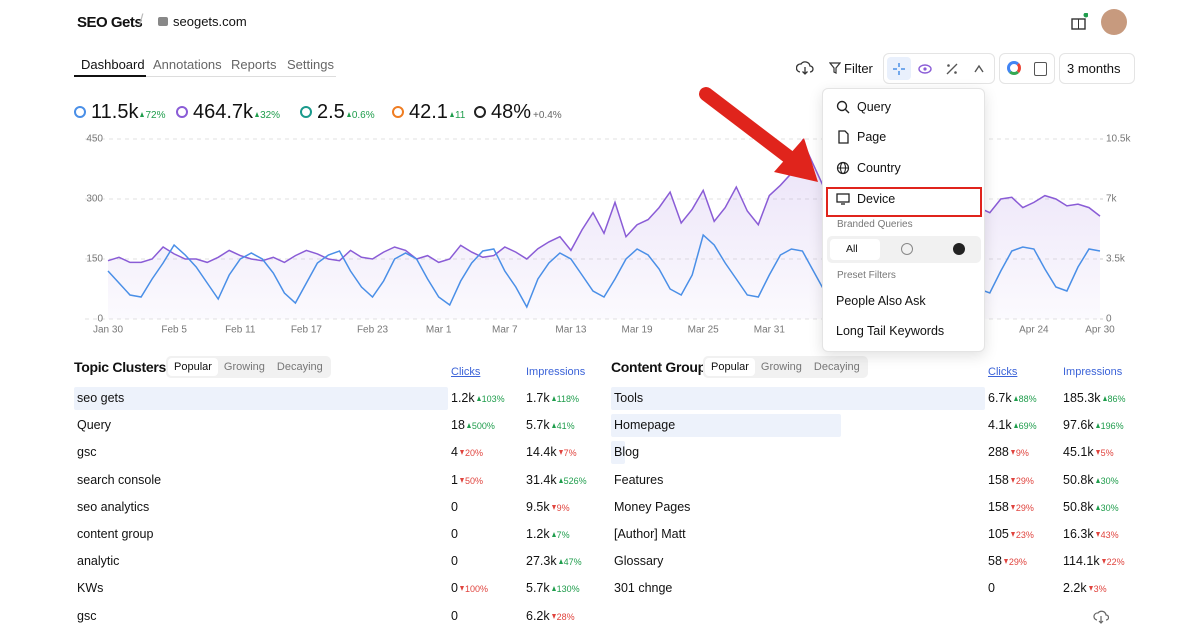  Describe the element at coordinates (1109, 319) in the screenshot. I see `y2-tick-label: 0` at that location.